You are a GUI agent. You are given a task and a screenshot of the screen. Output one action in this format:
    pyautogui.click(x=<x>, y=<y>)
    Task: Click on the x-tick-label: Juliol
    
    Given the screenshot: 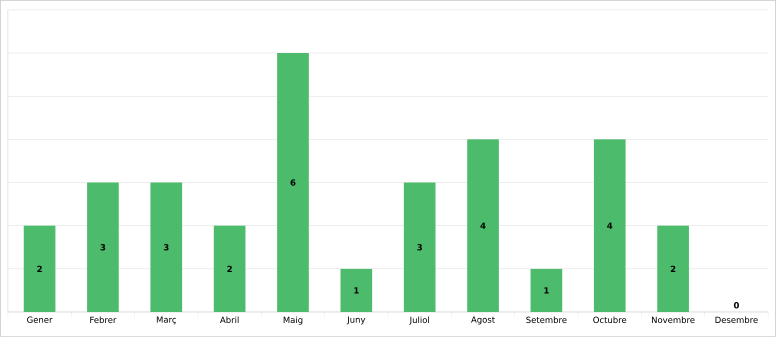 What is the action you would take?
    pyautogui.click(x=419, y=320)
    